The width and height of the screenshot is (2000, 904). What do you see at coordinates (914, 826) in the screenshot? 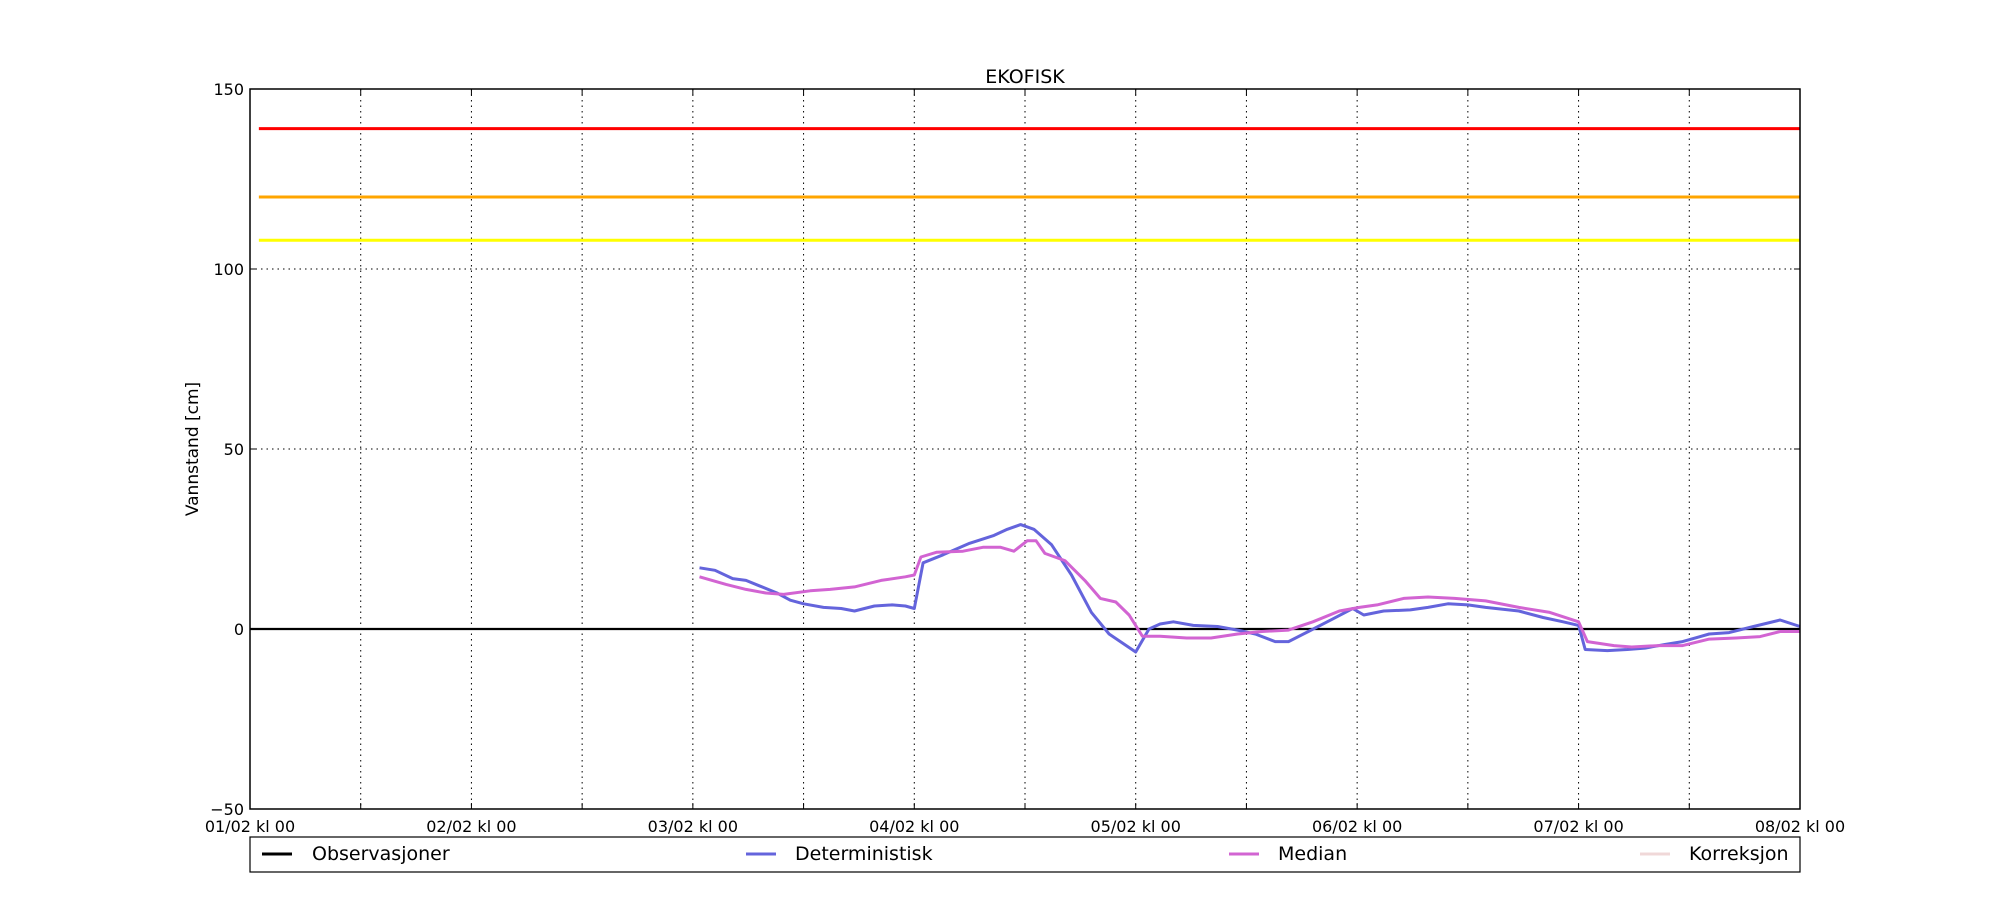
I see `x-tick-label: 04/02 kl 00` at bounding box center [914, 826].